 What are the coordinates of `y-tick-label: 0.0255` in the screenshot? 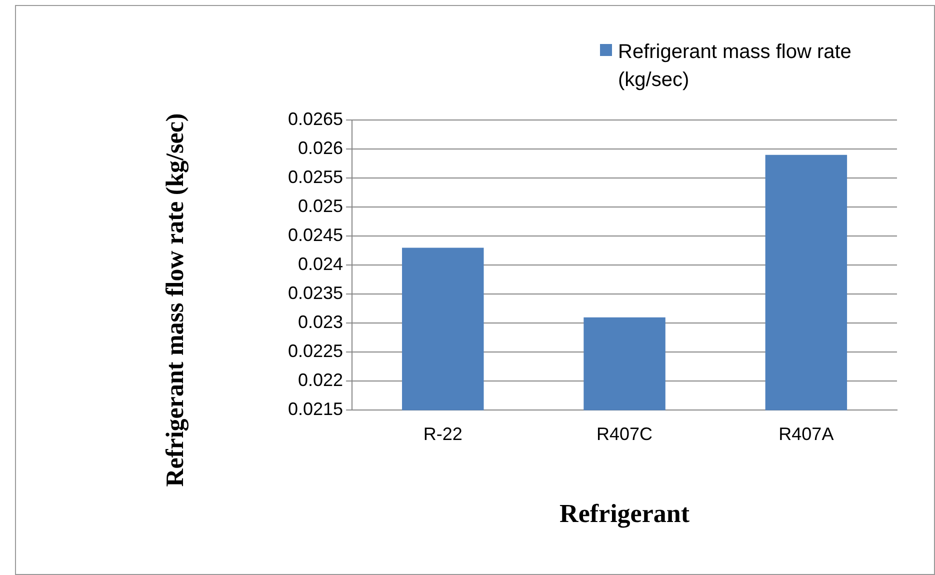 It's located at (316, 177).